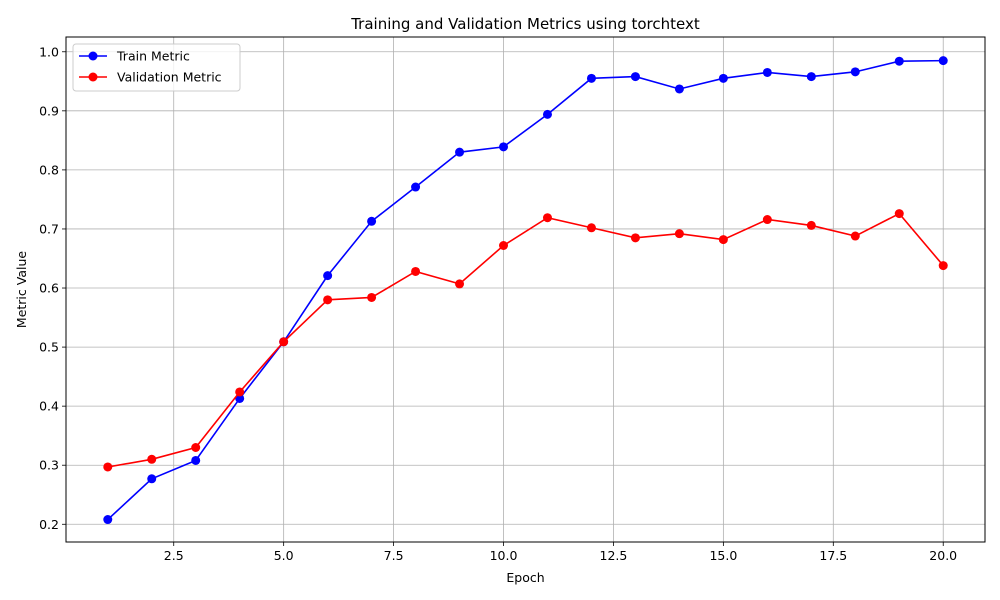 Image resolution: width=1000 pixels, height=600 pixels. What do you see at coordinates (723, 555) in the screenshot?
I see `x-tick-label: 15.0` at bounding box center [723, 555].